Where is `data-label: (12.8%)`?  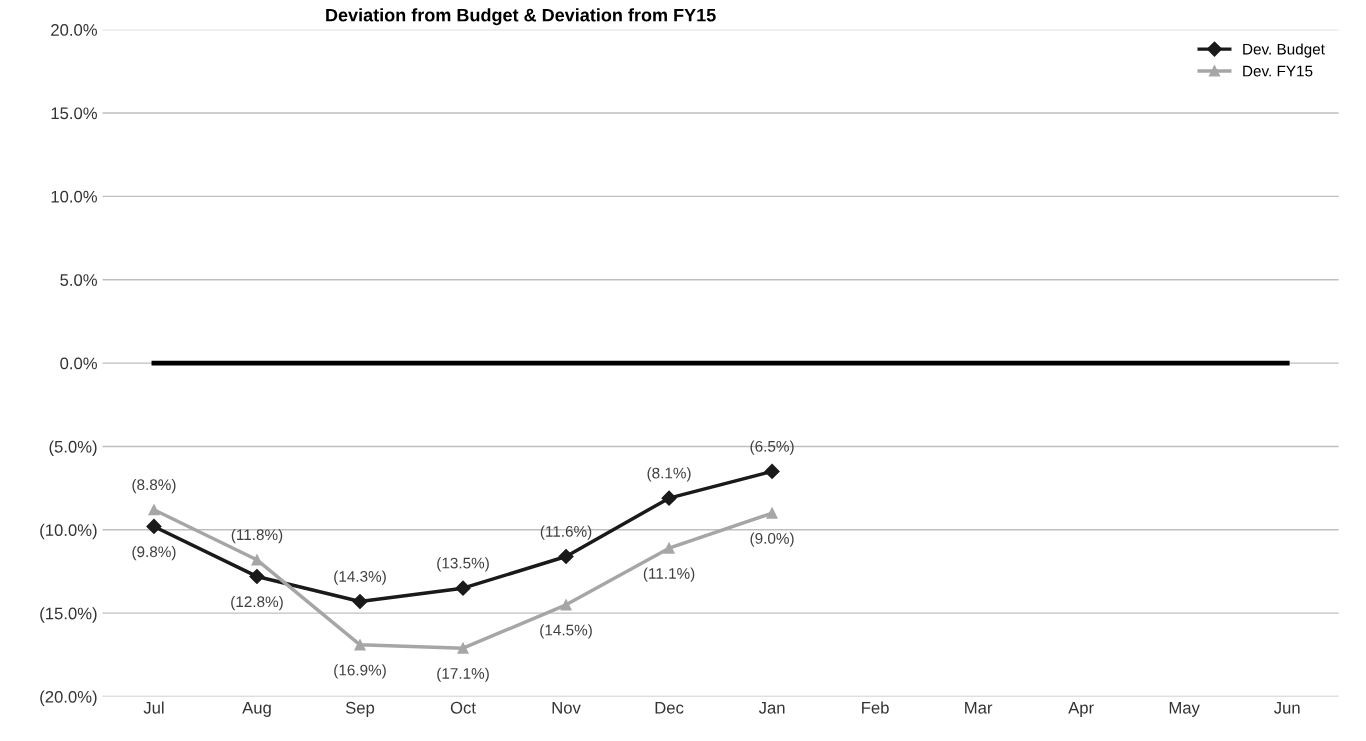
data-label: (12.8%) is located at coordinates (257, 603).